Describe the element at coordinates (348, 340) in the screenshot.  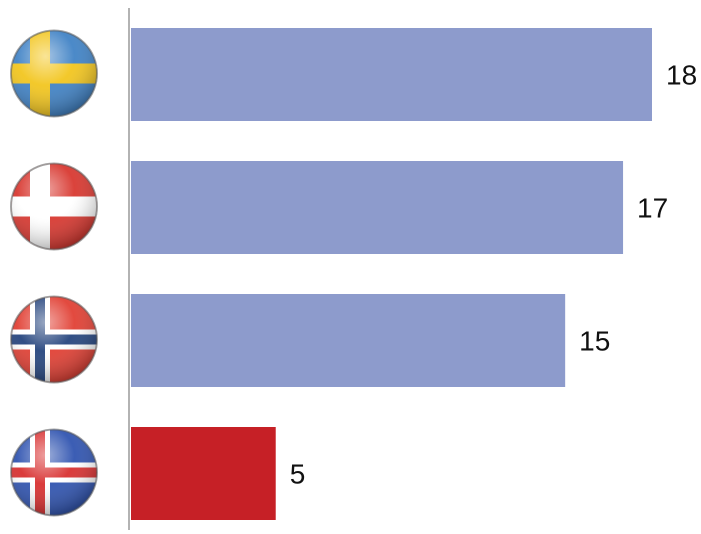
I see `bar-norway` at that location.